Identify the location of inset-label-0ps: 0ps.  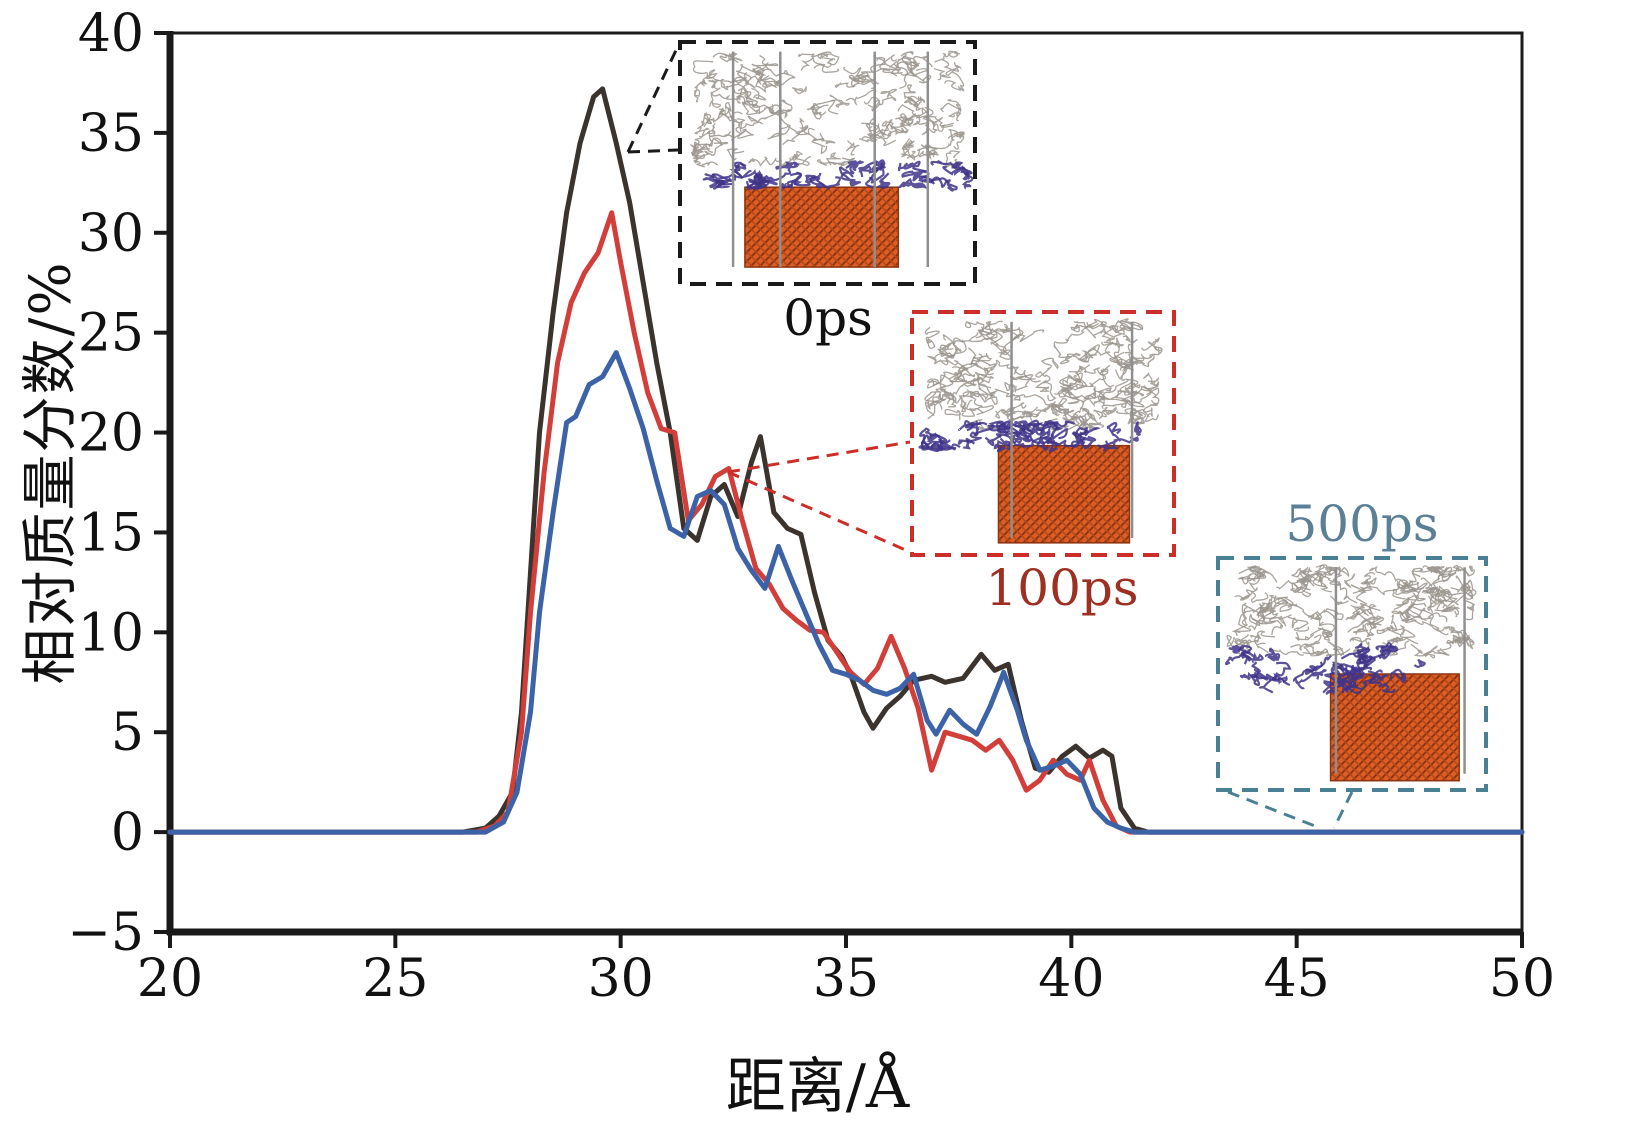
(828, 318).